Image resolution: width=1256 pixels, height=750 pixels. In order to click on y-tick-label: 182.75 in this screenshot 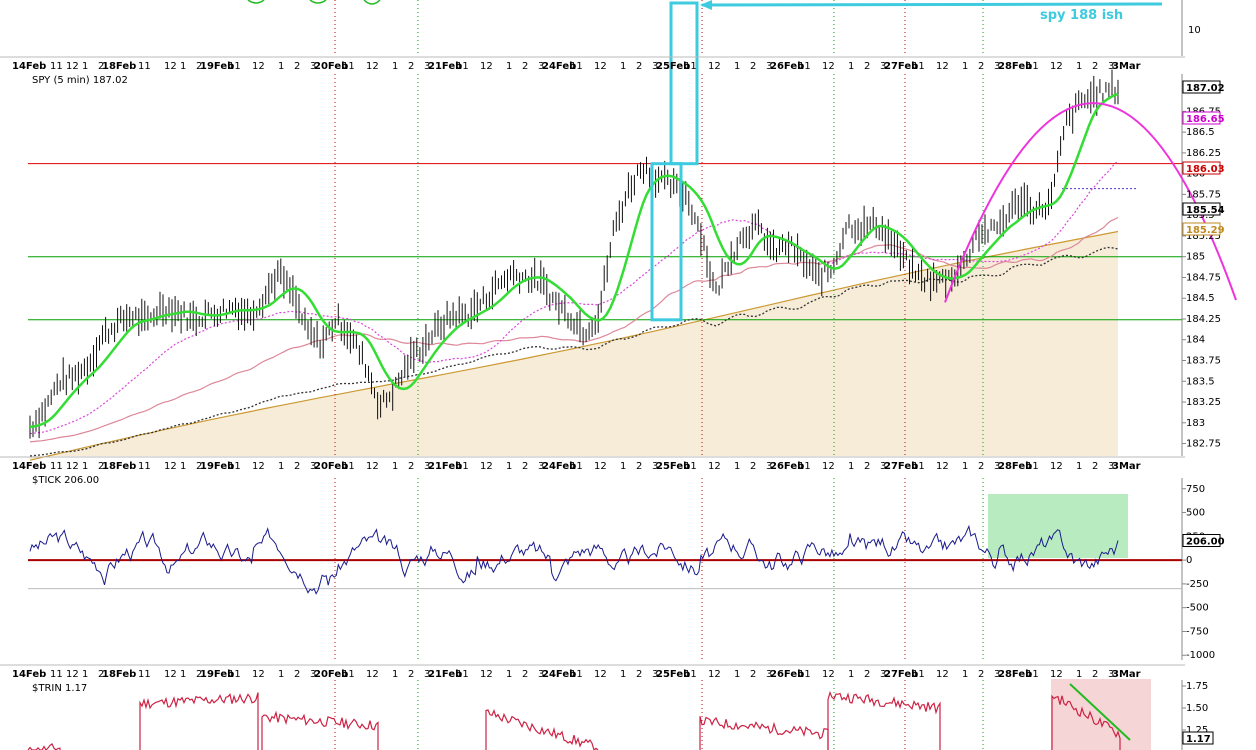, I will do `click(1203, 444)`.